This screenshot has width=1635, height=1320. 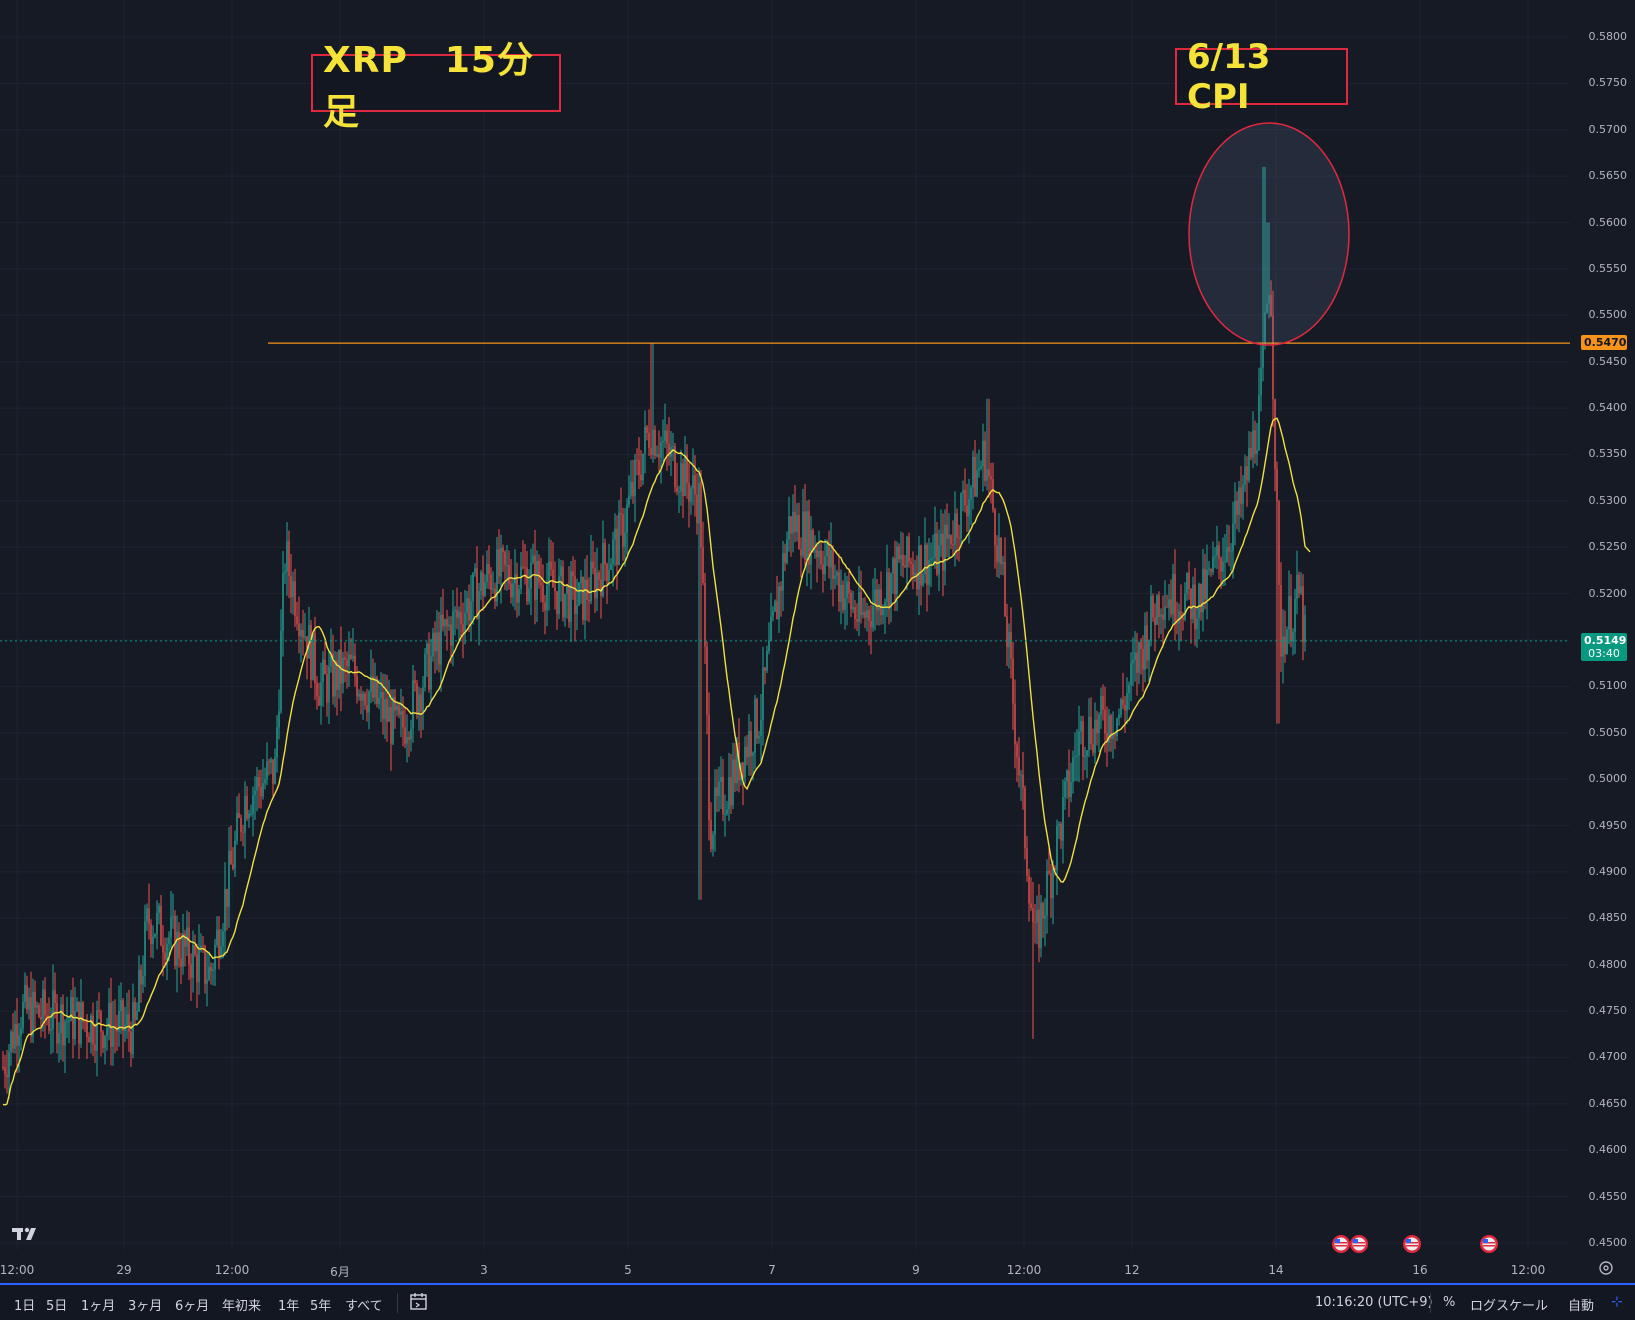 What do you see at coordinates (25, 1306) in the screenshot?
I see `range-button-1d: 1日` at bounding box center [25, 1306].